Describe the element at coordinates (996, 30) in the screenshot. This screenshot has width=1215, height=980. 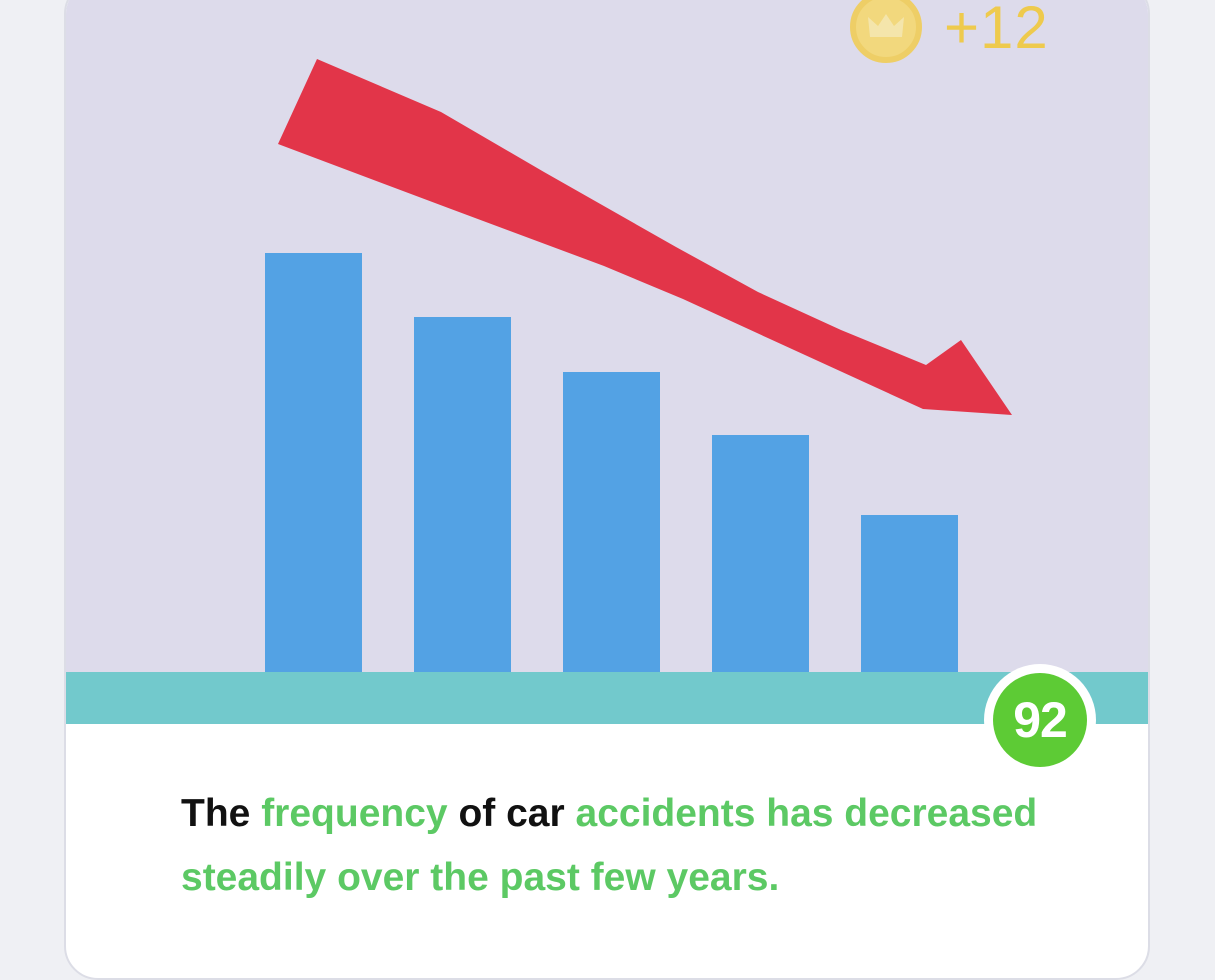
I see `reward-amount: +12` at that location.